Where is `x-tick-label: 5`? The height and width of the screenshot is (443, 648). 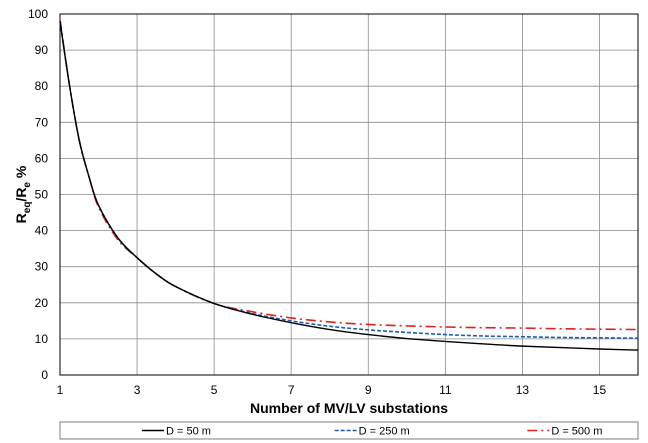 x-tick-label: 5 is located at coordinates (214, 390).